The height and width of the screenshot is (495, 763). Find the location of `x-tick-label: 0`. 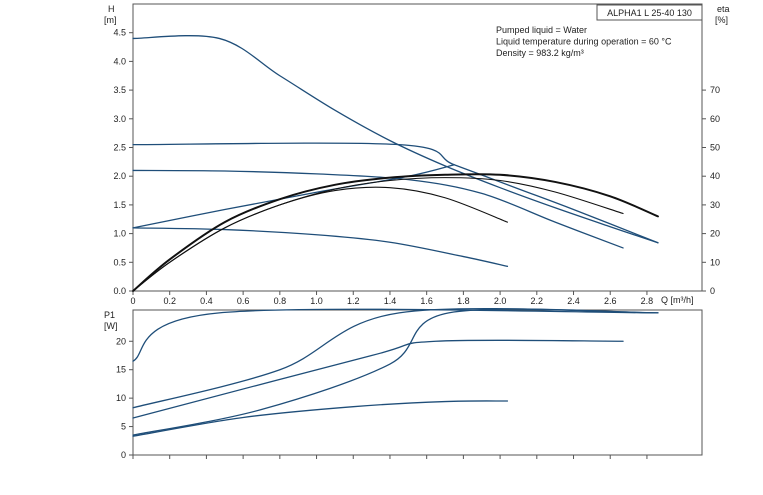

x-tick-label: 0 is located at coordinates (132, 301).